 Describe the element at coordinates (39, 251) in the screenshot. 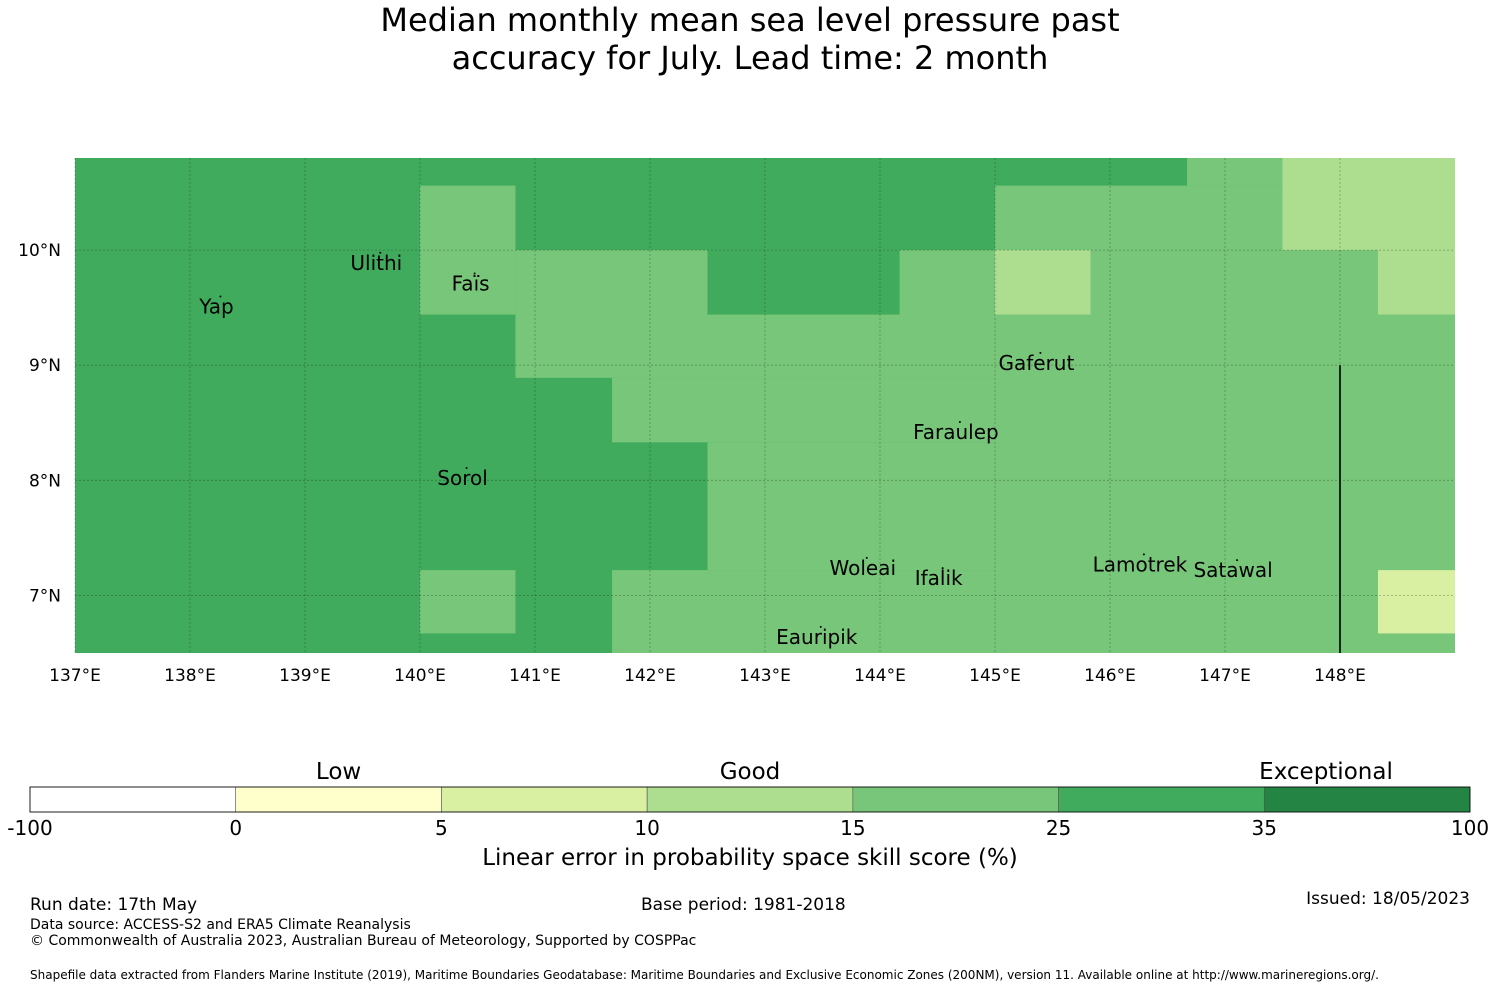

I see `lat-tick-label: 10°N` at that location.